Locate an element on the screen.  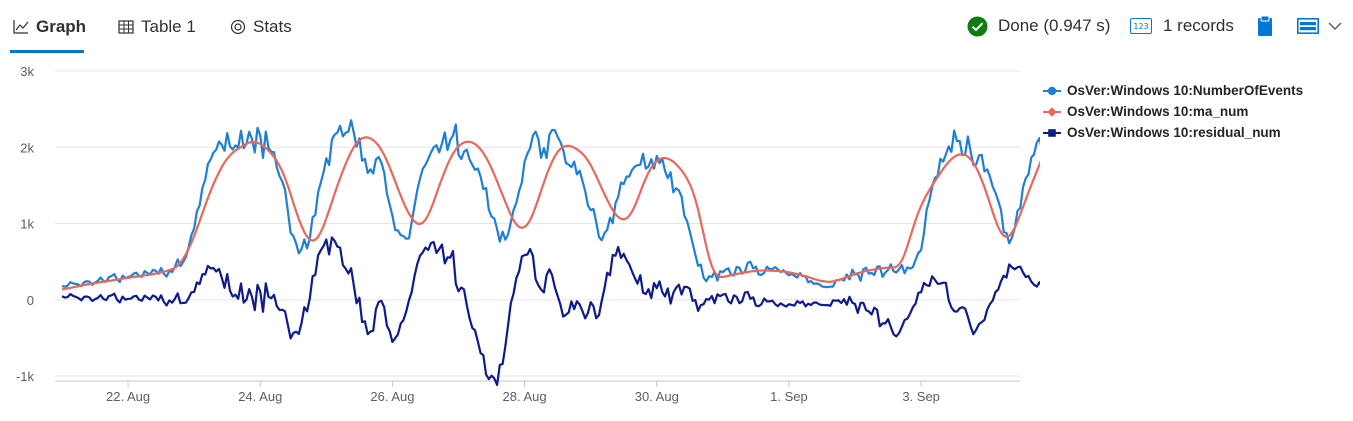
query-status: Done (0.947 s) is located at coordinates (1038, 26).